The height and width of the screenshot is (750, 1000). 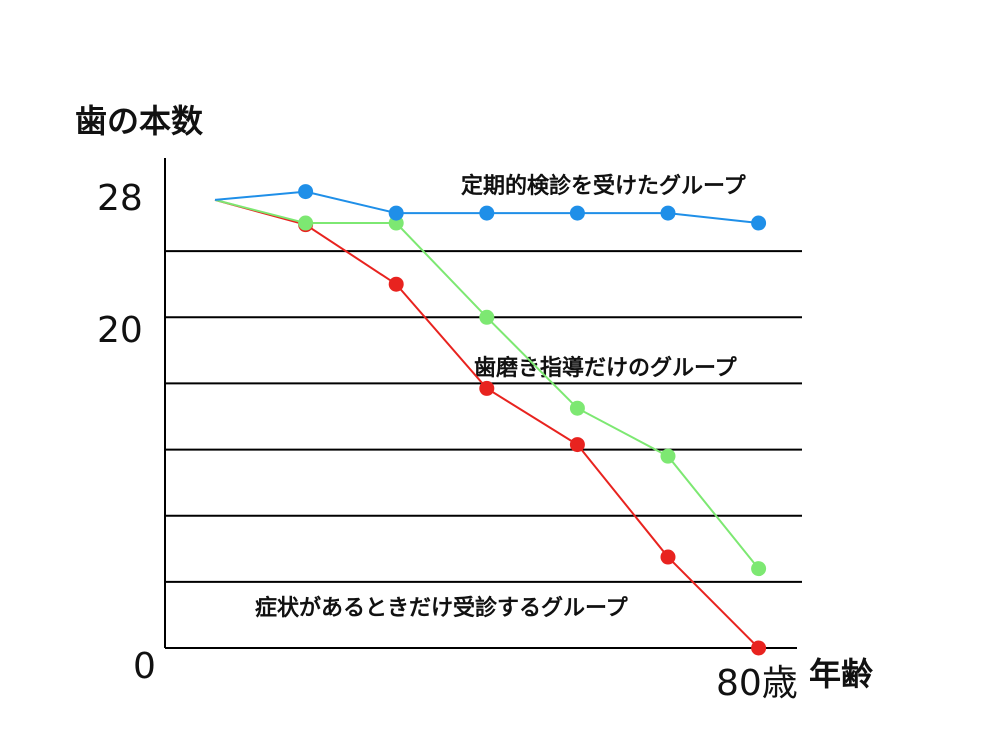 I want to click on x-end-label: 80歳, so click(x=757, y=683).